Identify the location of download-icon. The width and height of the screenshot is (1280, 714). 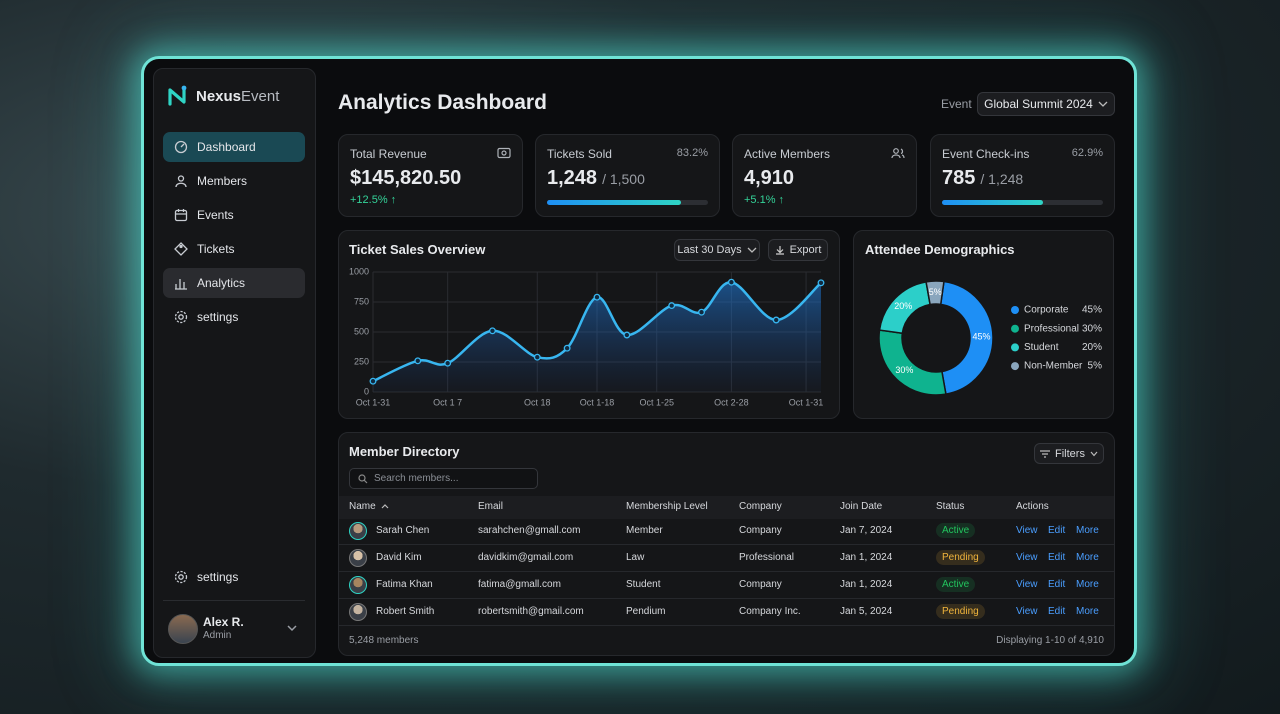
(779, 250).